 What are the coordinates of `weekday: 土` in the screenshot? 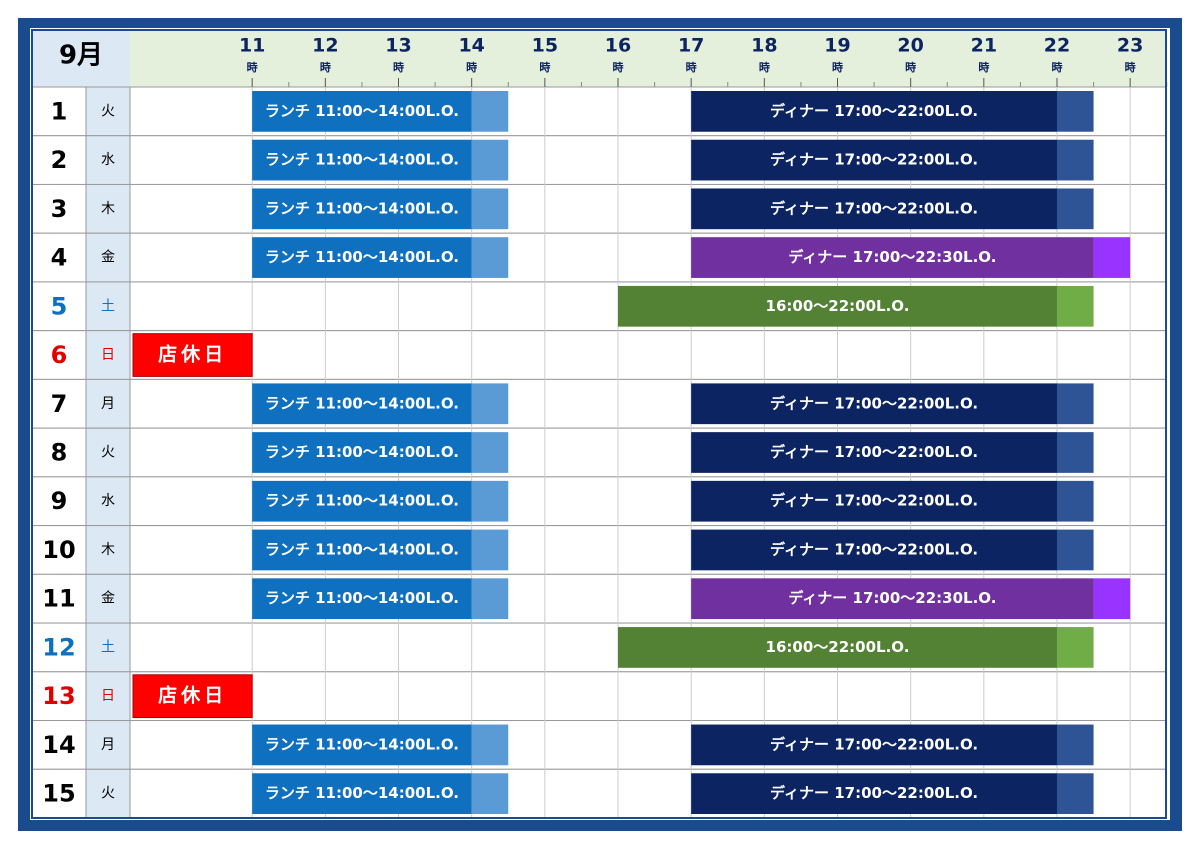 It's located at (108, 306).